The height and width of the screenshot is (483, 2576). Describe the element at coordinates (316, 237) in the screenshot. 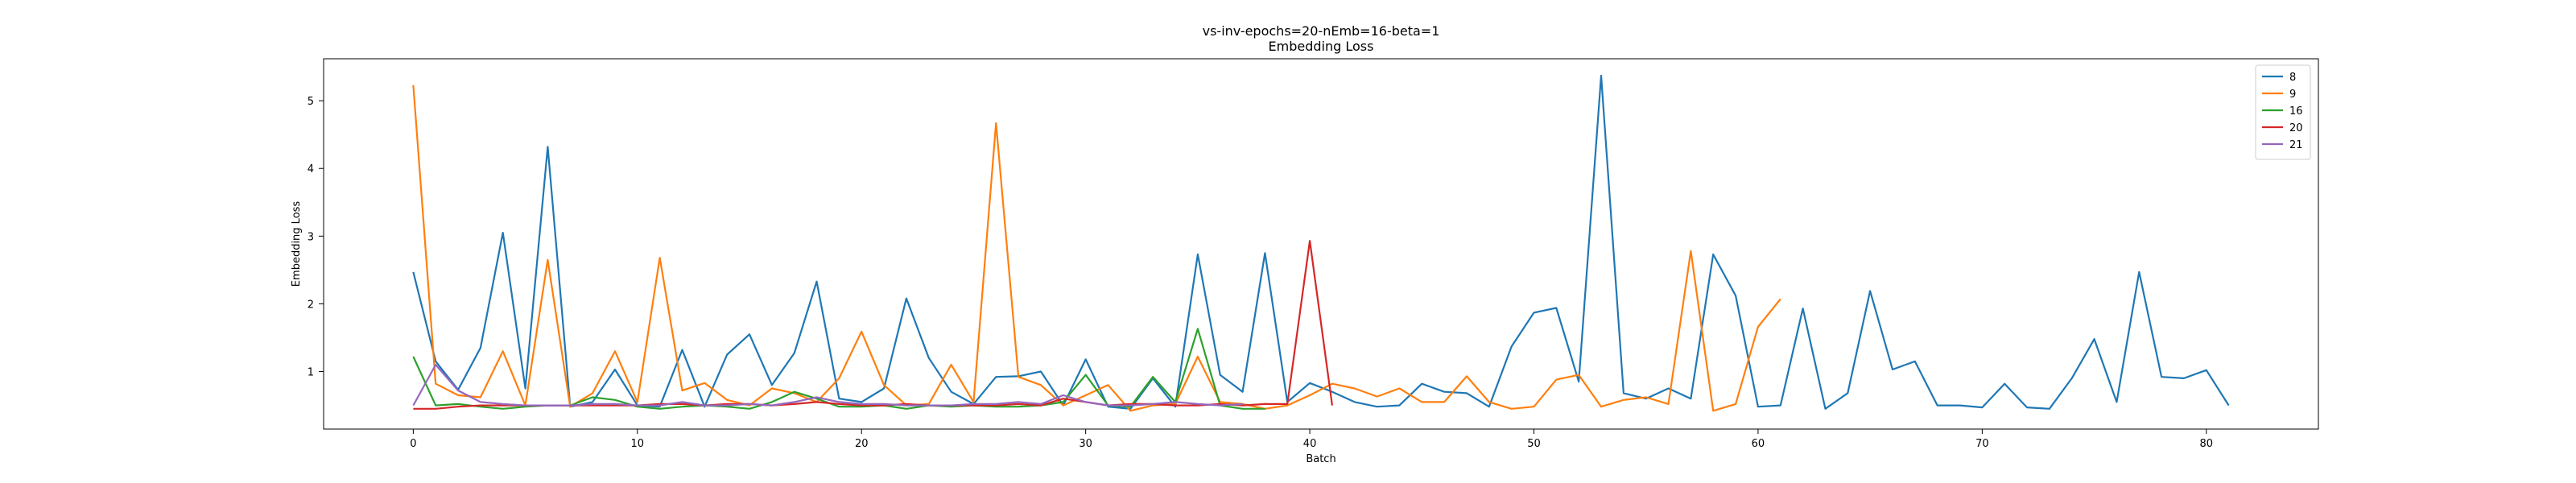

I see `y-axis: 1 2 3 4 5` at that location.